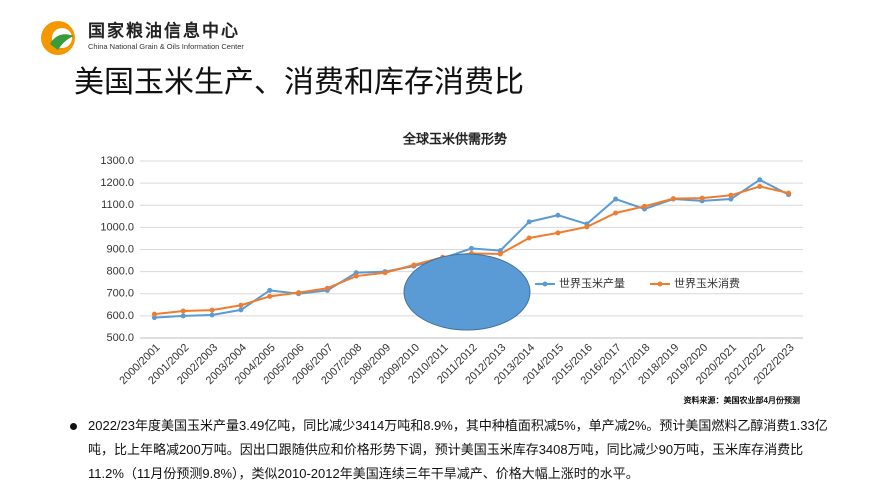  Describe the element at coordinates (467, 292) in the screenshot. I see `highlight-ellipse` at that location.